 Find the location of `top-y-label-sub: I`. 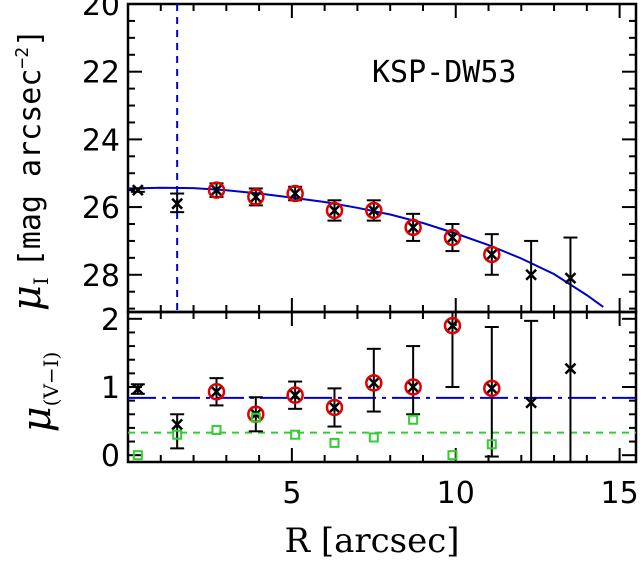

top-y-label-sub: I is located at coordinates (41, 281).